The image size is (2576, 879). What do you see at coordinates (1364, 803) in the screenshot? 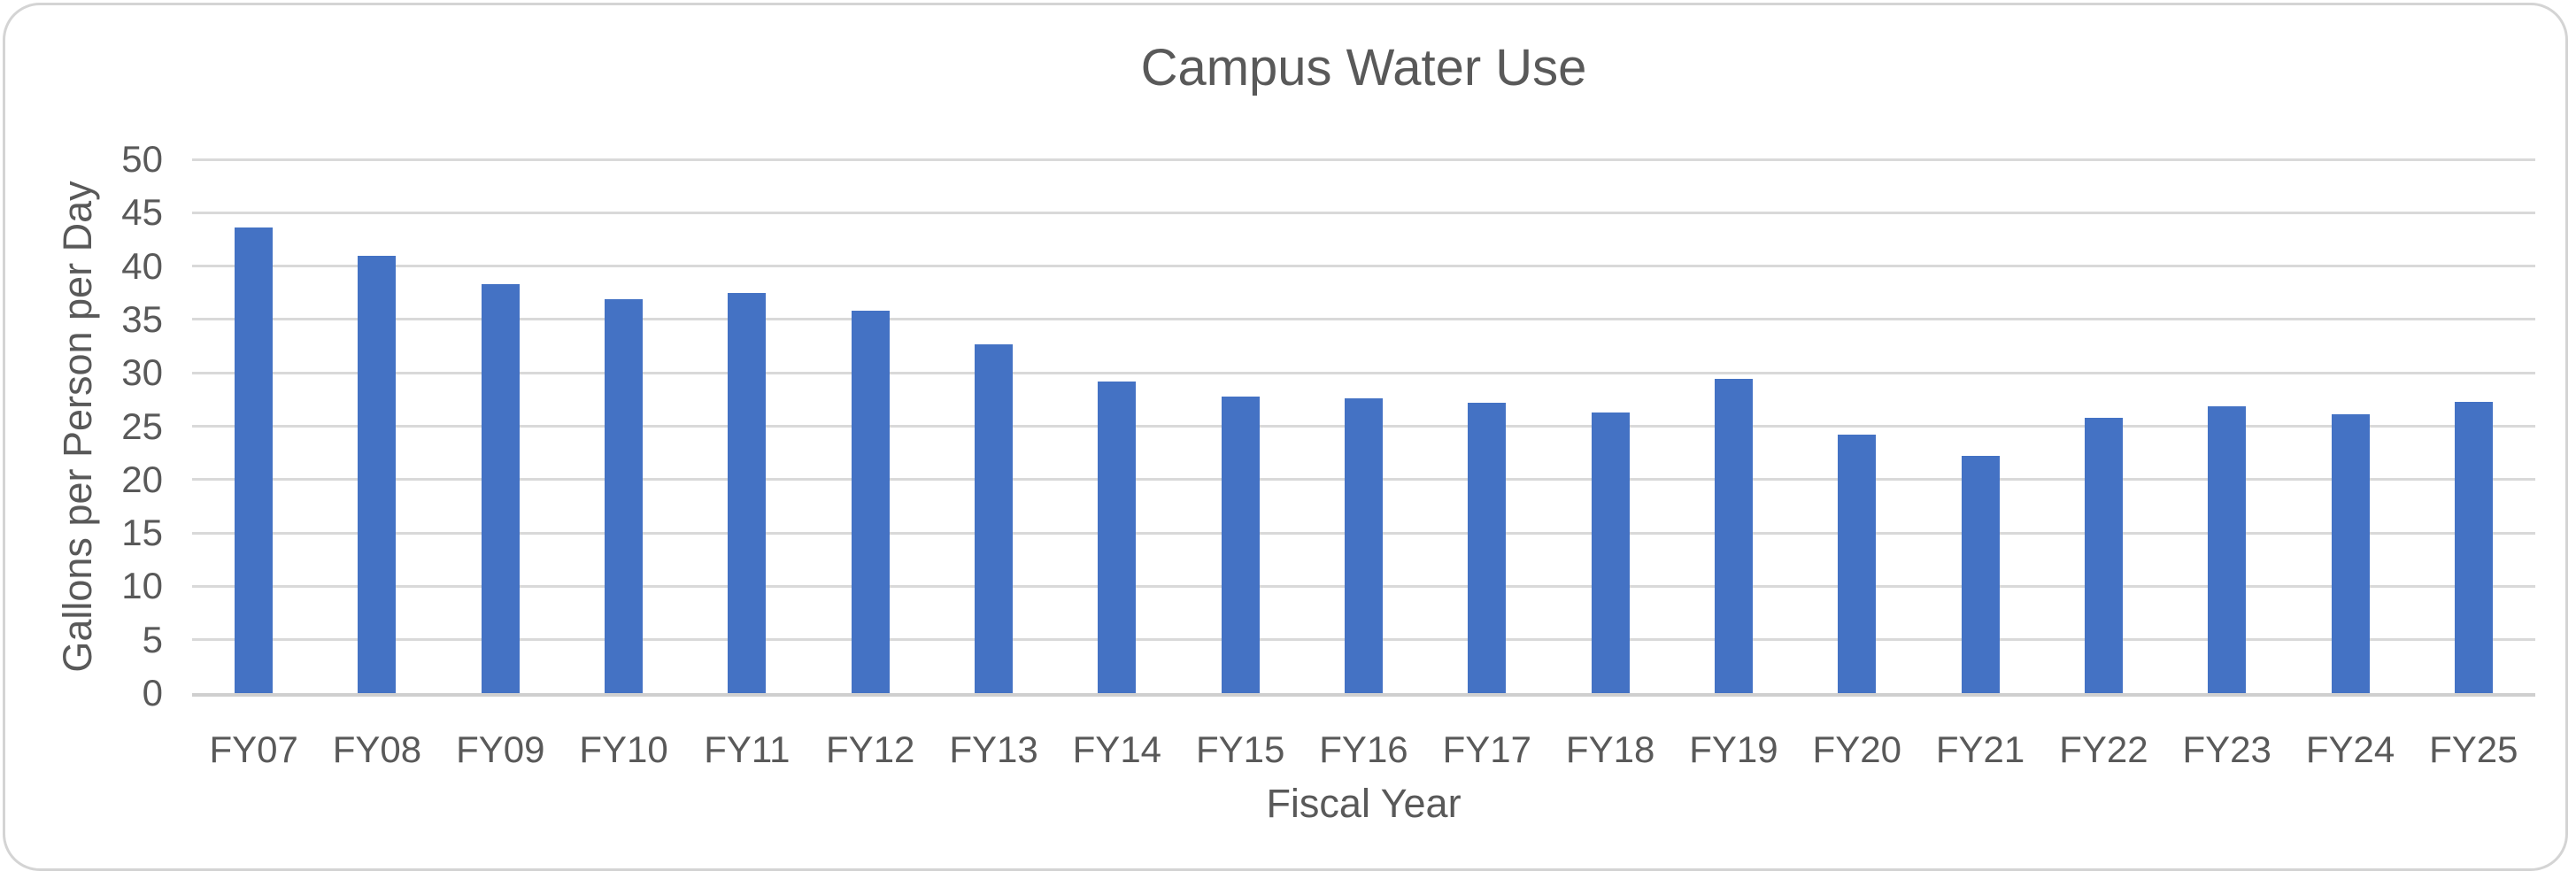
I see `x-axis-title: Fiscal Year` at bounding box center [1364, 803].